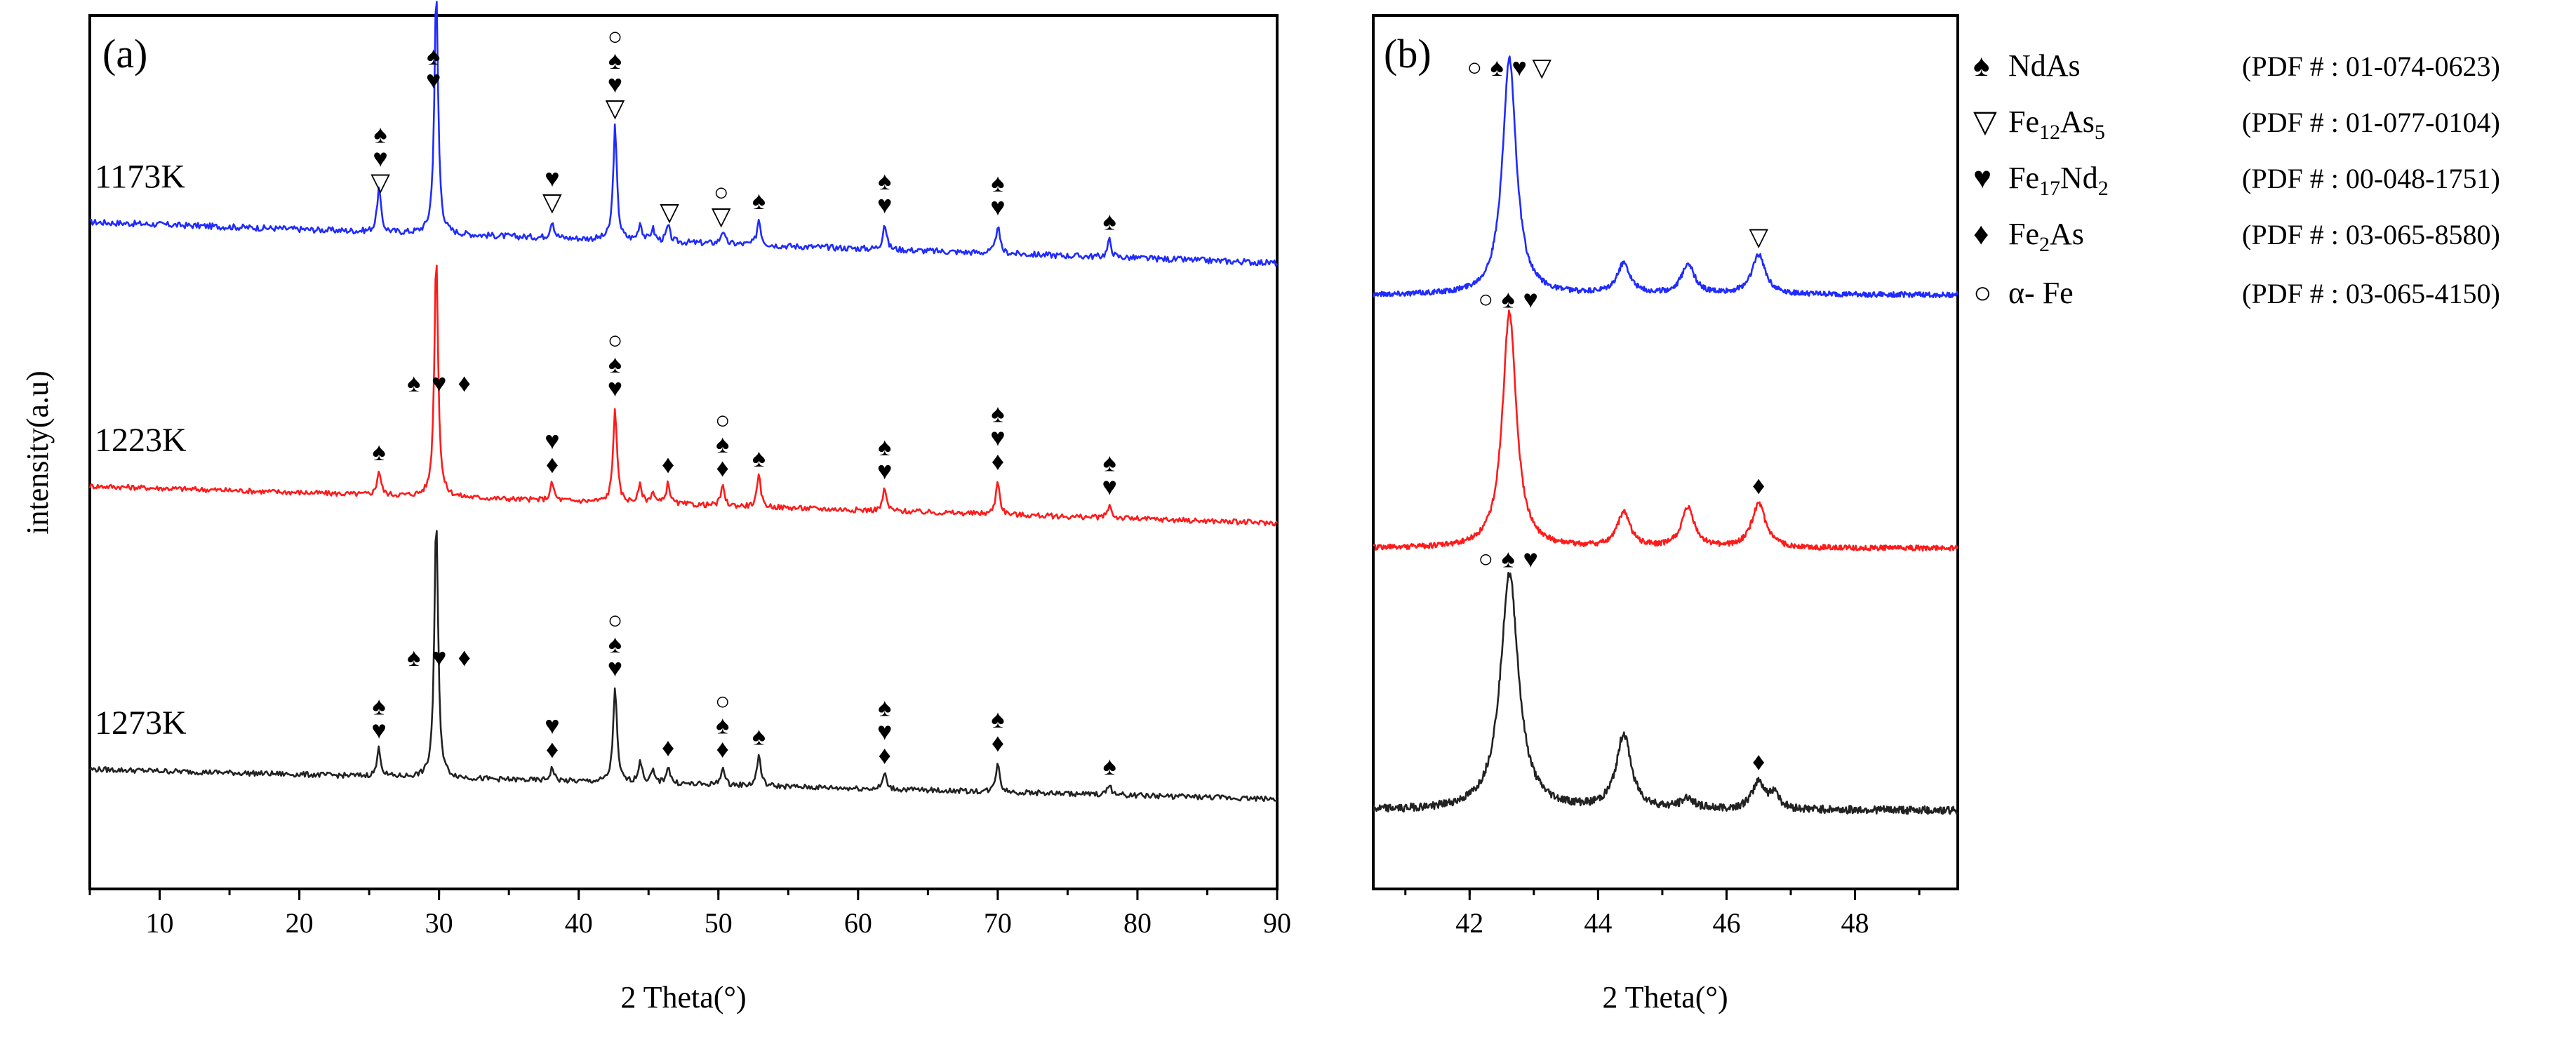  I want to click on x-tick-label: 80, so click(1137, 923).